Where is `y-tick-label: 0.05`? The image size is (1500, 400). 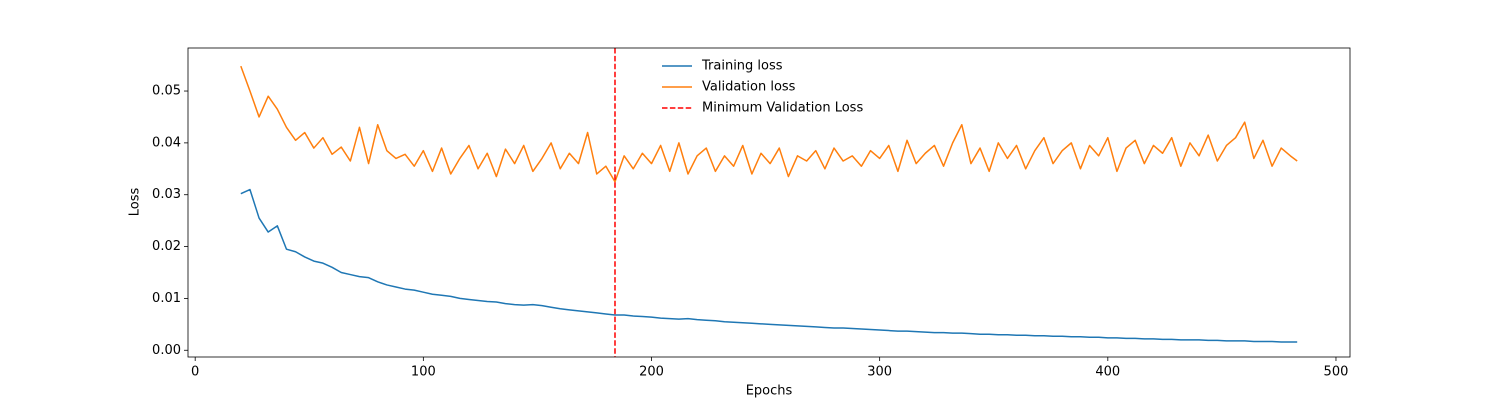
y-tick-label: 0.05 is located at coordinates (166, 91).